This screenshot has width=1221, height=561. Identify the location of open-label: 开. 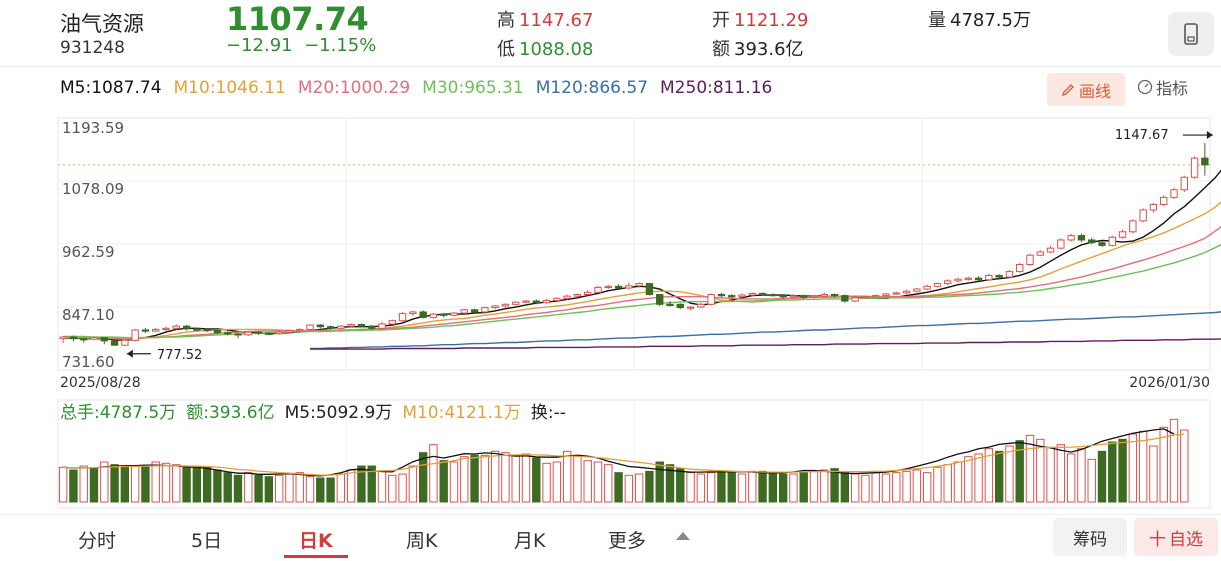
(721, 20).